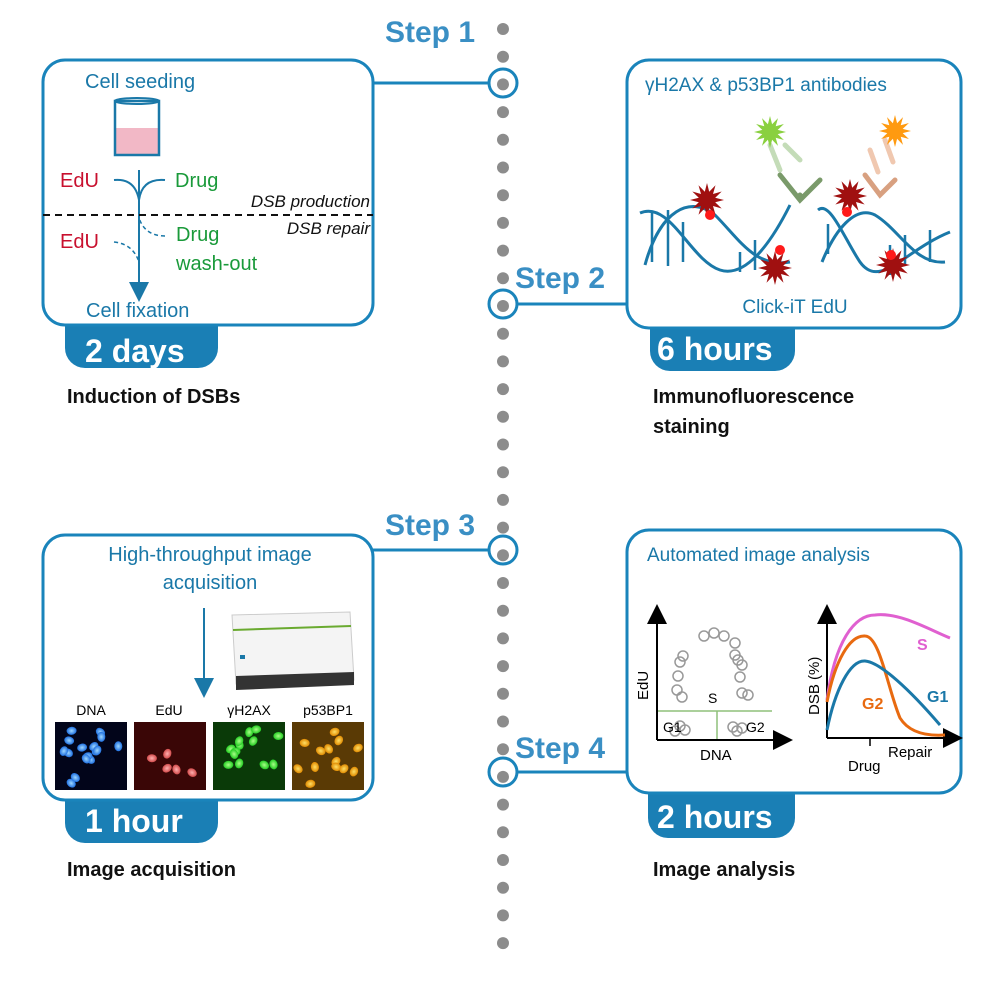  What do you see at coordinates (329, 228) in the screenshot?
I see `dsb-repair-label: DSB repair` at bounding box center [329, 228].